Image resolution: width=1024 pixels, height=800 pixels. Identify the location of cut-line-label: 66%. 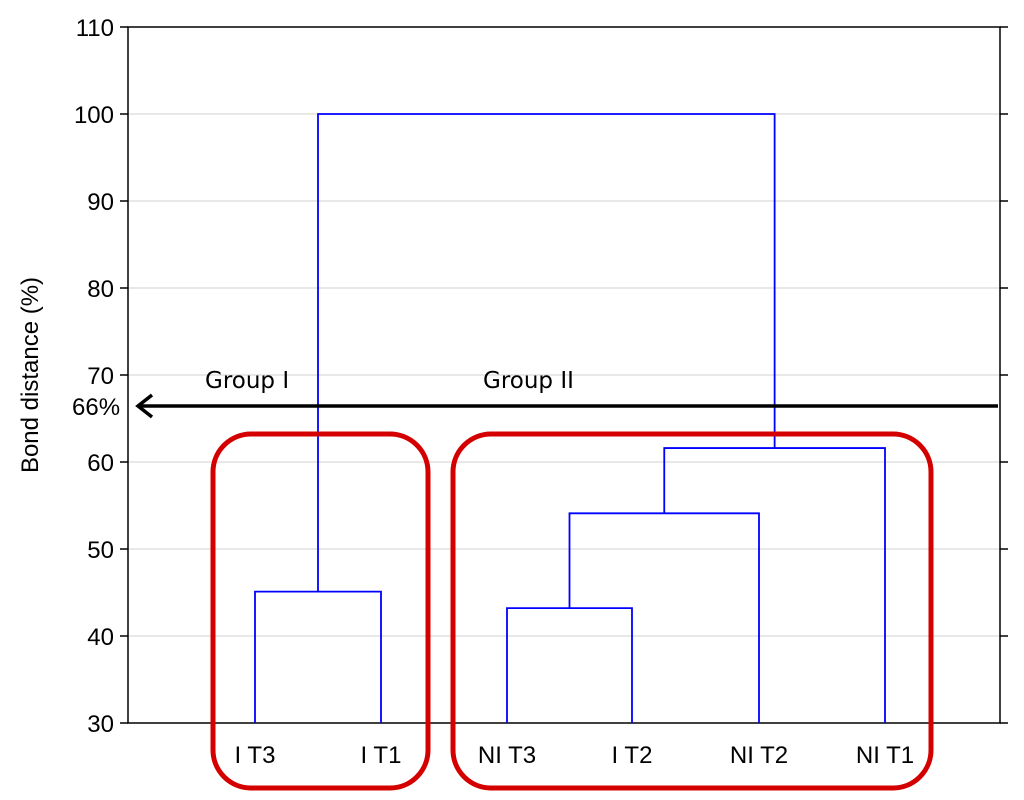
(96, 407).